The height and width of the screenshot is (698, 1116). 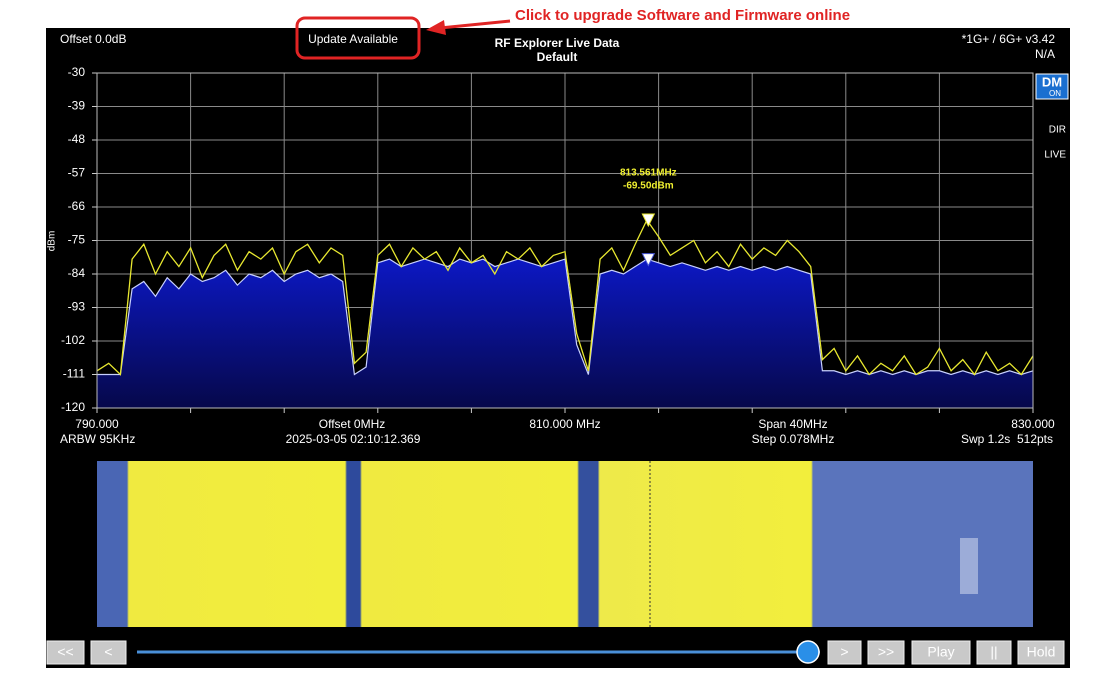 I want to click on dm-icon, so click(x=1052, y=86).